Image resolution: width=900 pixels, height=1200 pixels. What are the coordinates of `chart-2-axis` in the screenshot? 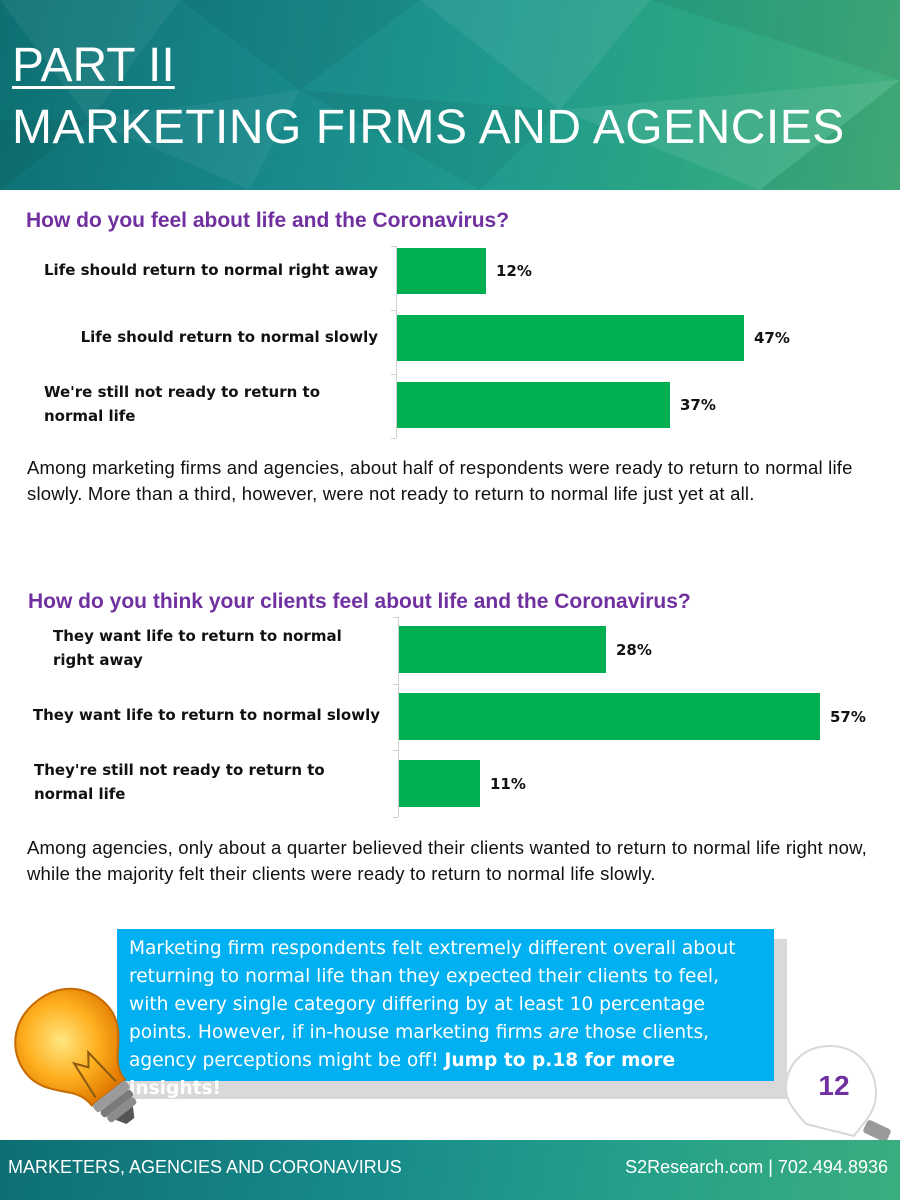 It's located at (398, 717).